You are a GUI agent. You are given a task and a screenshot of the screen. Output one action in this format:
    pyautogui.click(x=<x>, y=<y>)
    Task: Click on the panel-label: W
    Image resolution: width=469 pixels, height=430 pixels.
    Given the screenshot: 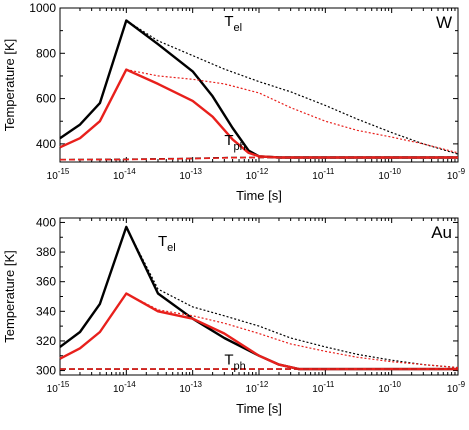 What is the action you would take?
    pyautogui.click(x=444, y=22)
    